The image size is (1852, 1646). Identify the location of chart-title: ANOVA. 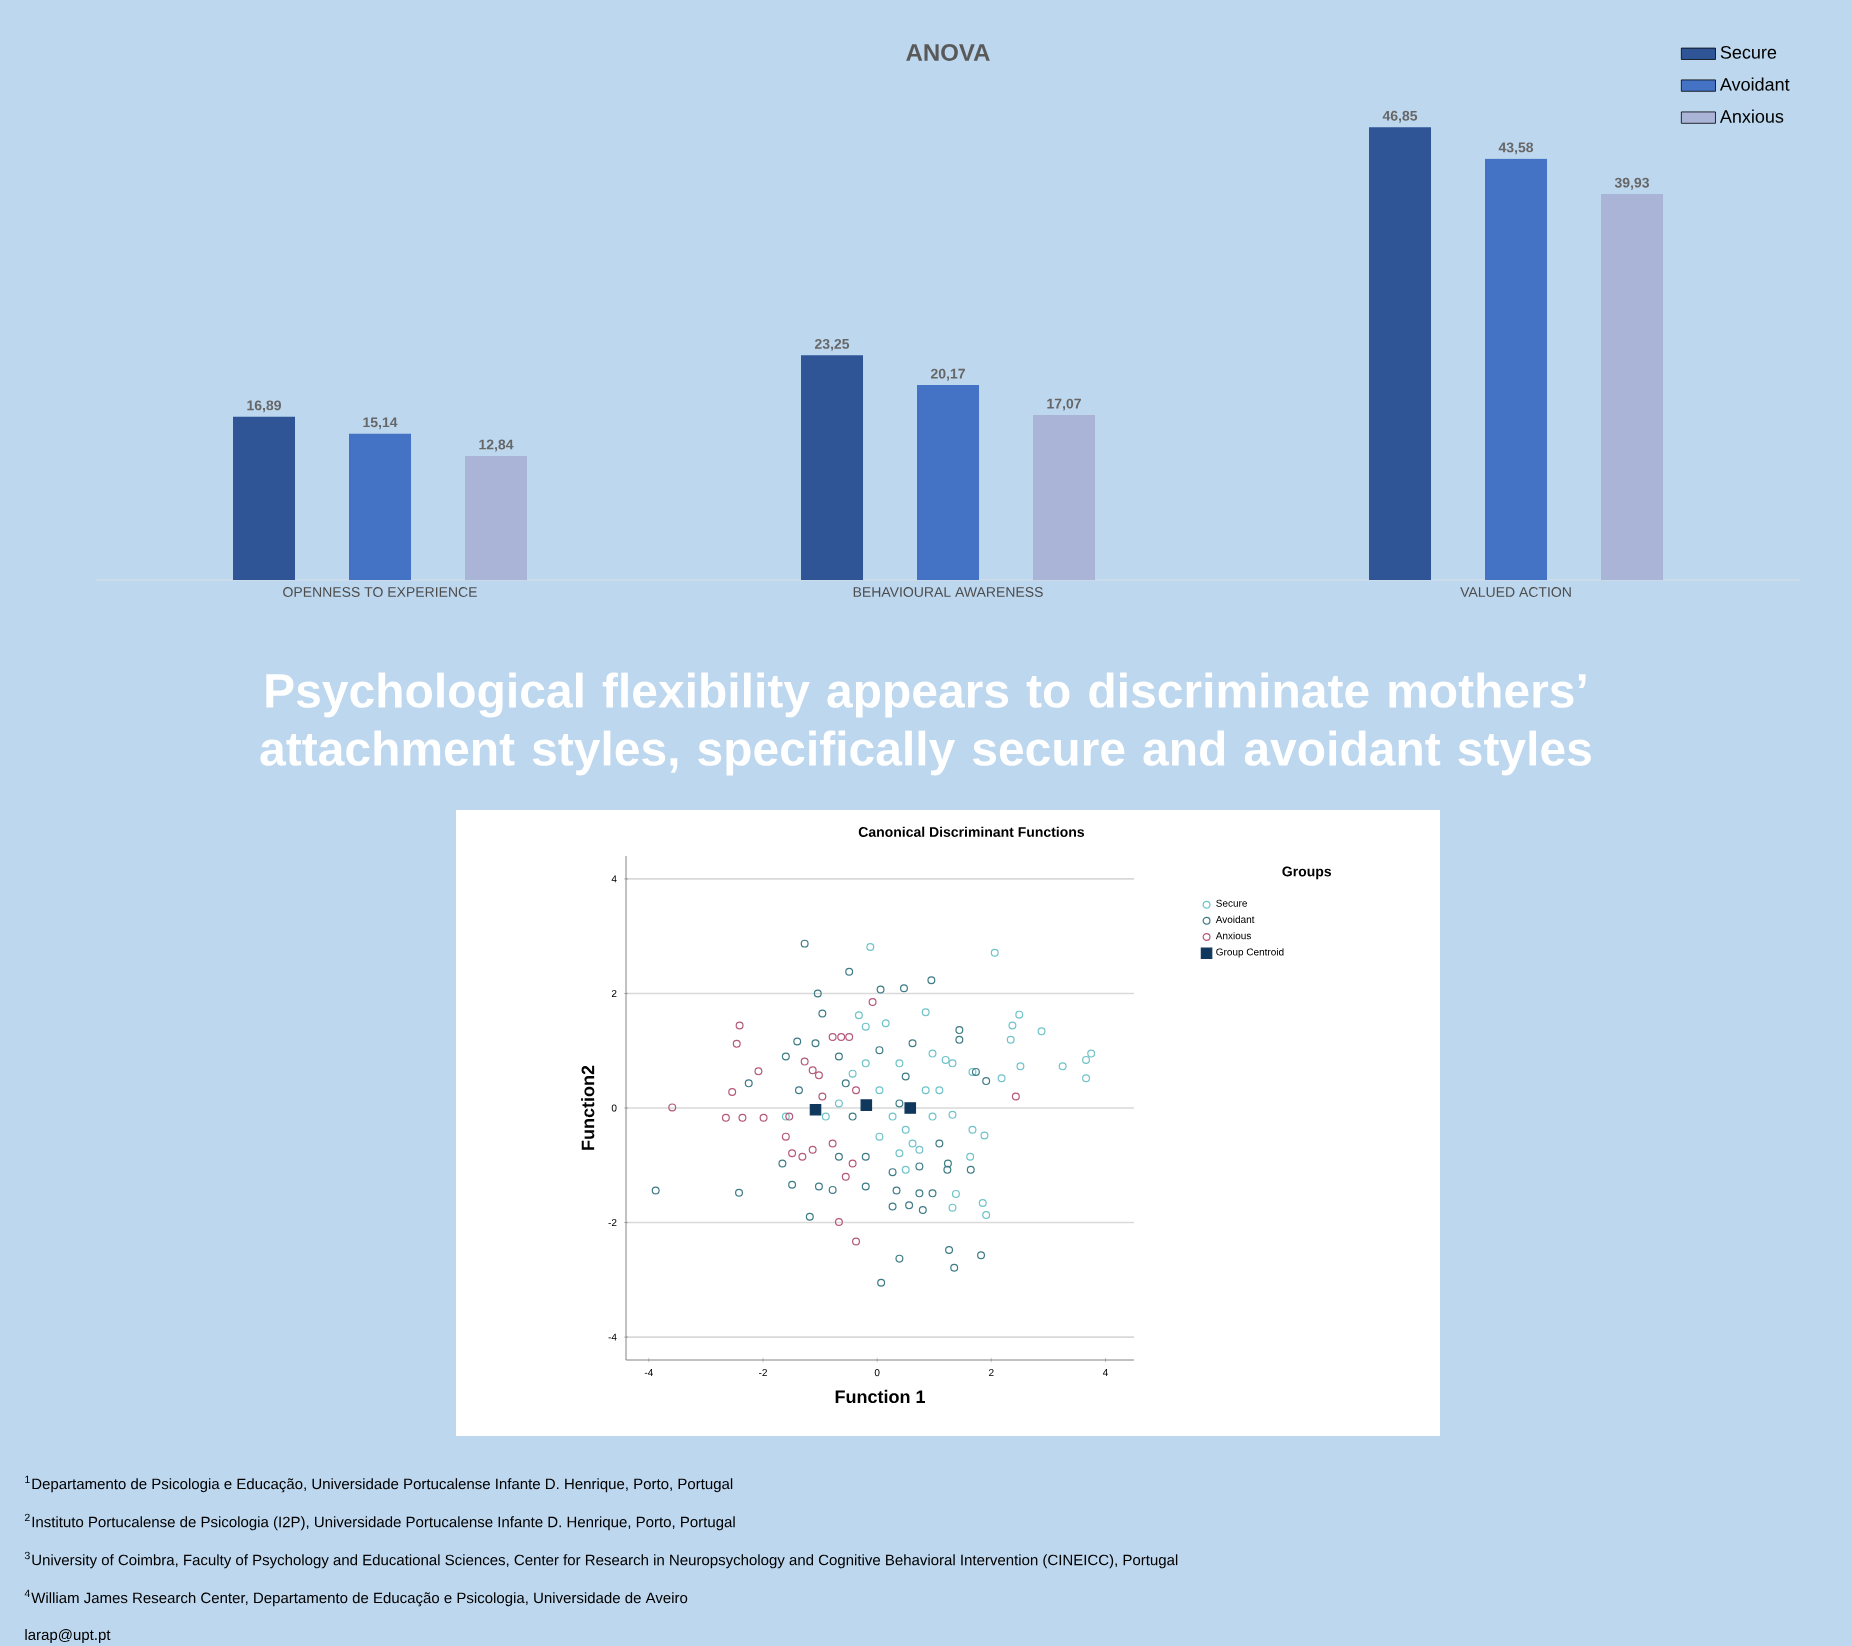
(948, 52).